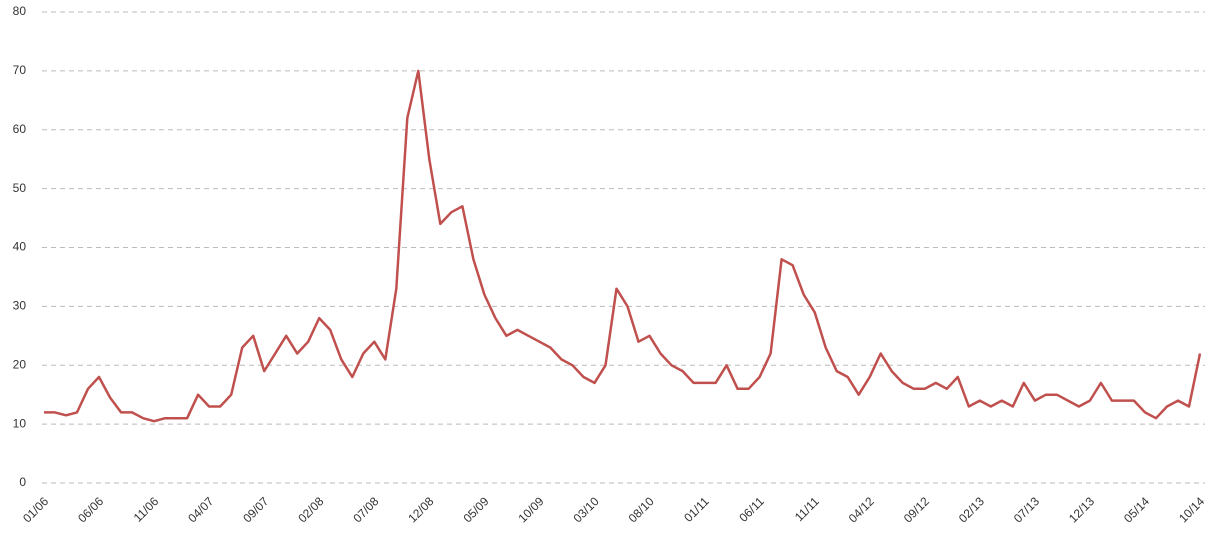  Describe the element at coordinates (20, 188) in the screenshot. I see `y-tick-label: 50` at that location.